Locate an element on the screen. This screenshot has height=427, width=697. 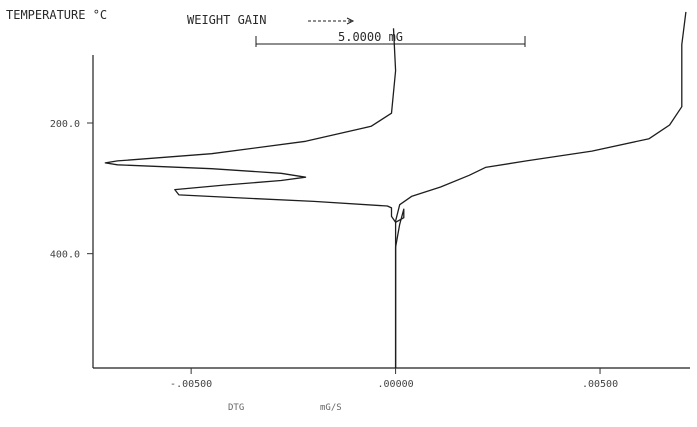
scale-bar-label: 5.0000 mG is located at coordinates (370, 37).